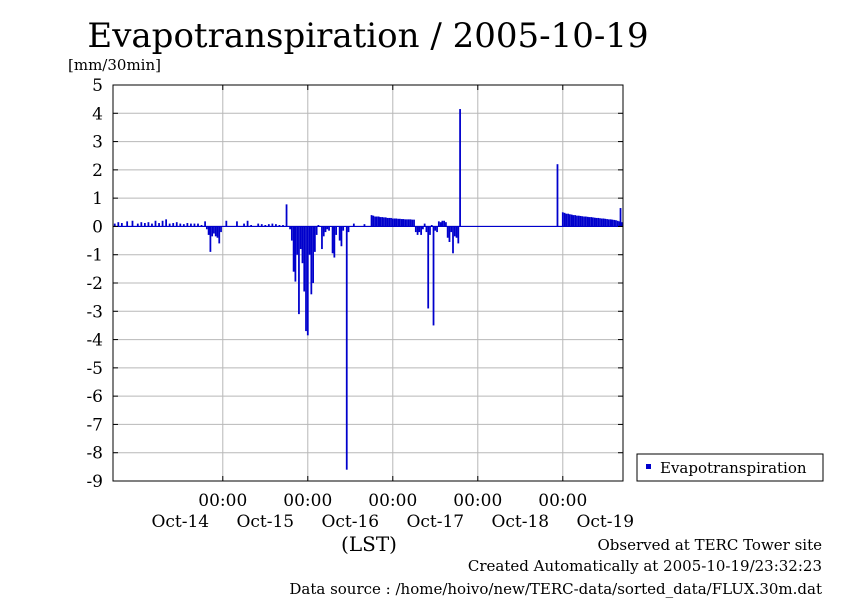 The height and width of the screenshot is (598, 842). What do you see at coordinates (648, 466) in the screenshot?
I see `legend-marker` at bounding box center [648, 466].